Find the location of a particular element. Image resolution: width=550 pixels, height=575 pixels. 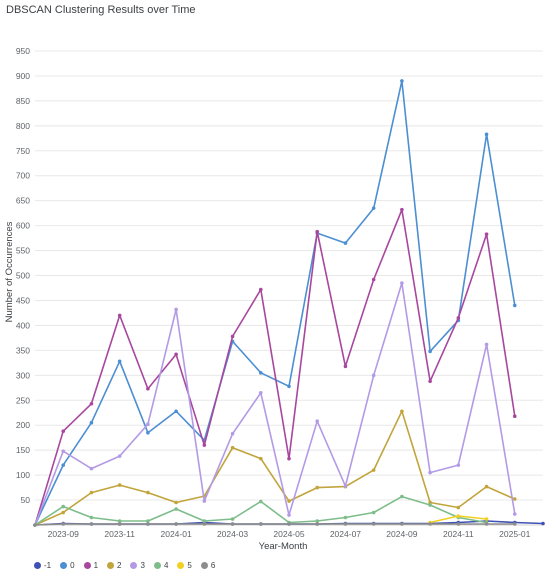

legend-item: 1 is located at coordinates (90, 565).